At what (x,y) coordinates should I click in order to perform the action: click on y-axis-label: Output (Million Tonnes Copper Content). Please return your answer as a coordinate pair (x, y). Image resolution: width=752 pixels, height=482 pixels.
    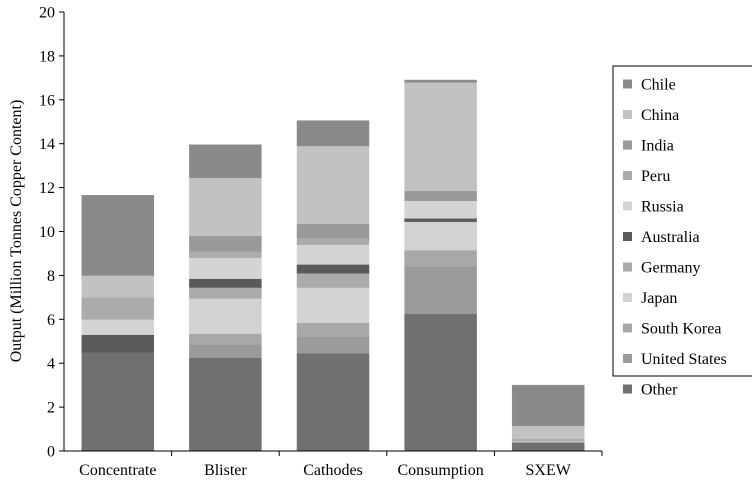
    Looking at the image, I should click on (16, 231).